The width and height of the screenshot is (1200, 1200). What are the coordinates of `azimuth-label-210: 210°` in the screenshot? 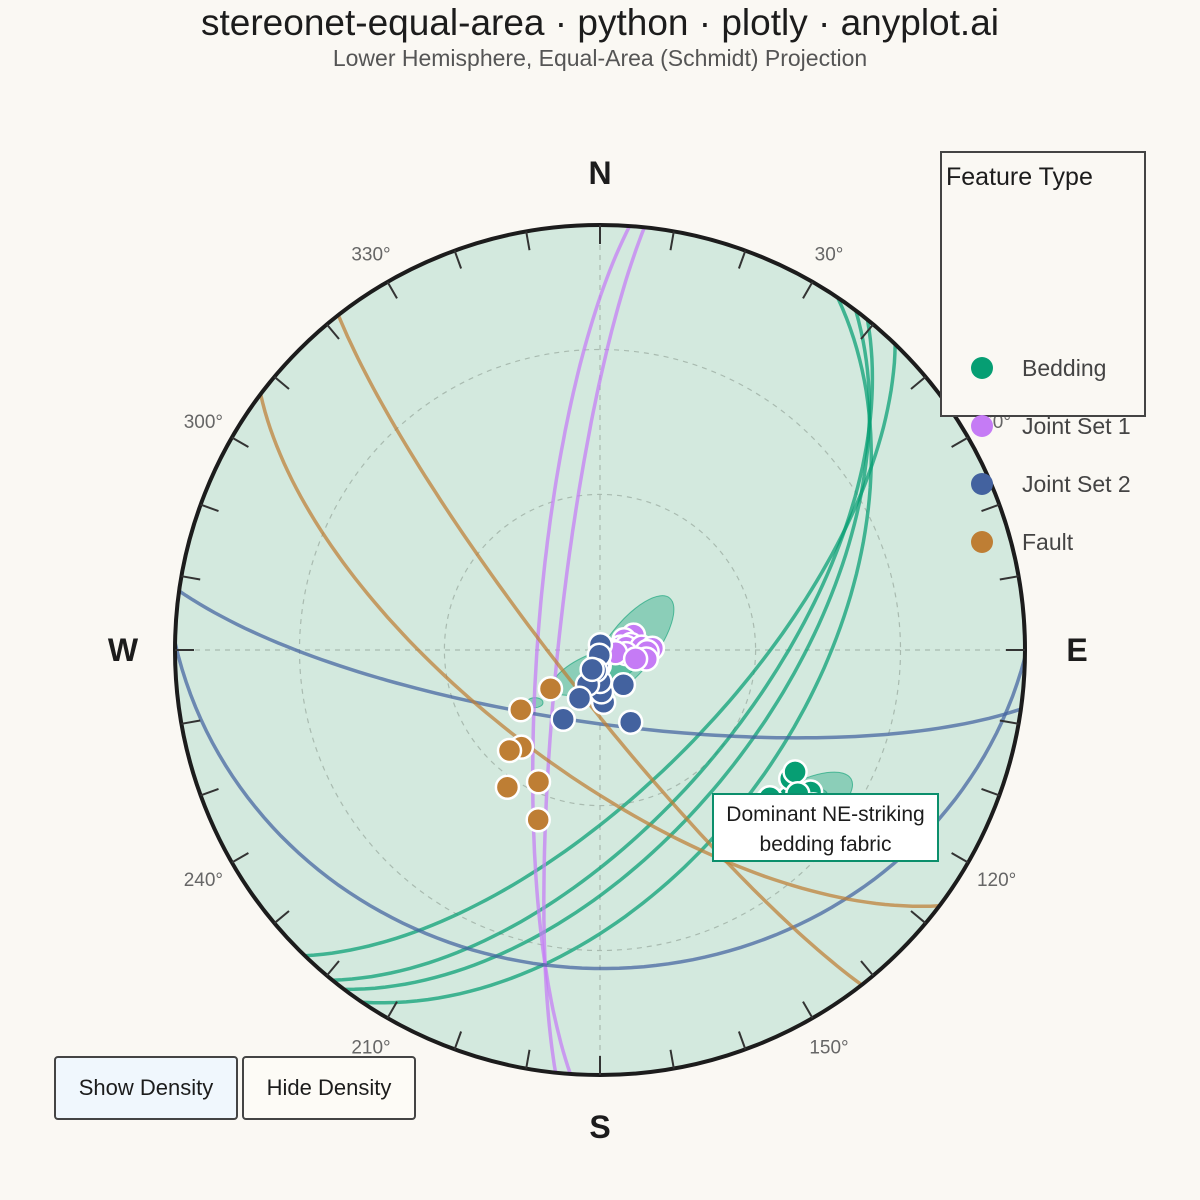 It's located at (370, 1048).